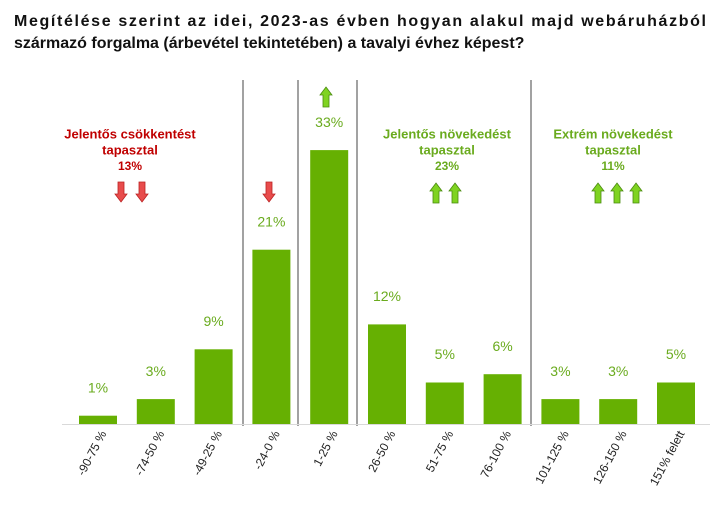 The height and width of the screenshot is (506, 720). Describe the element at coordinates (502, 346) in the screenshot. I see `value-label: 6%` at that location.